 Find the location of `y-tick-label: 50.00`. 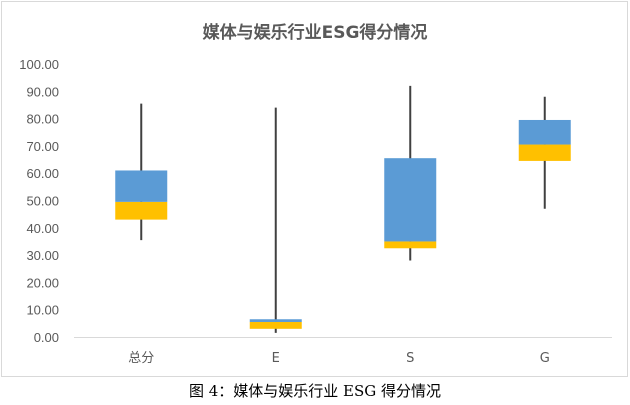

y-tick-label: 50.00 is located at coordinates (42, 201).